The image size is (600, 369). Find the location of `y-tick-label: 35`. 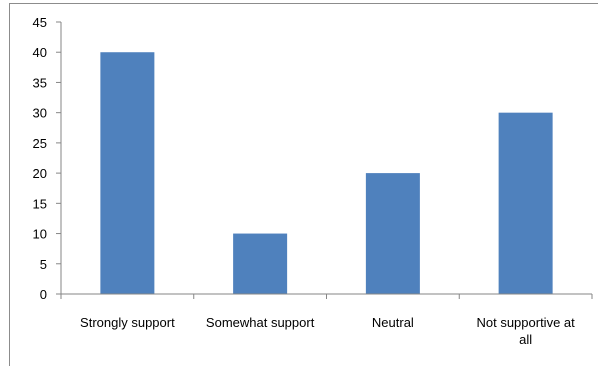

y-tick-label: 35 is located at coordinates (40, 82).